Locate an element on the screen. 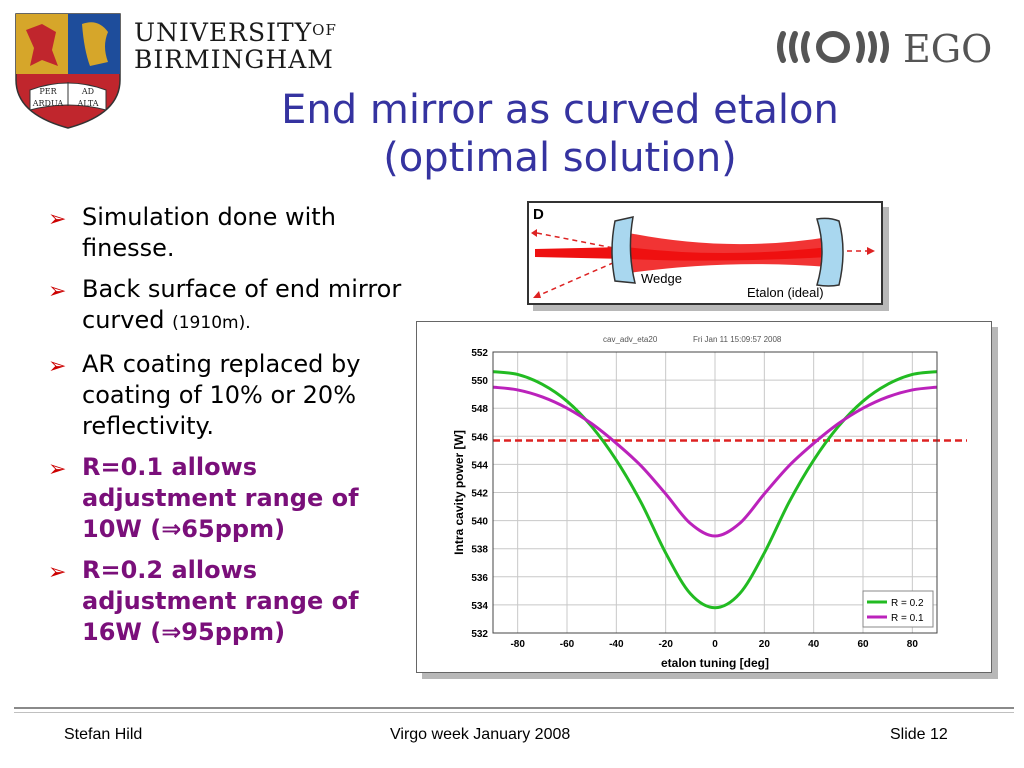  crest-motto-2: AD is located at coordinates (87, 91).